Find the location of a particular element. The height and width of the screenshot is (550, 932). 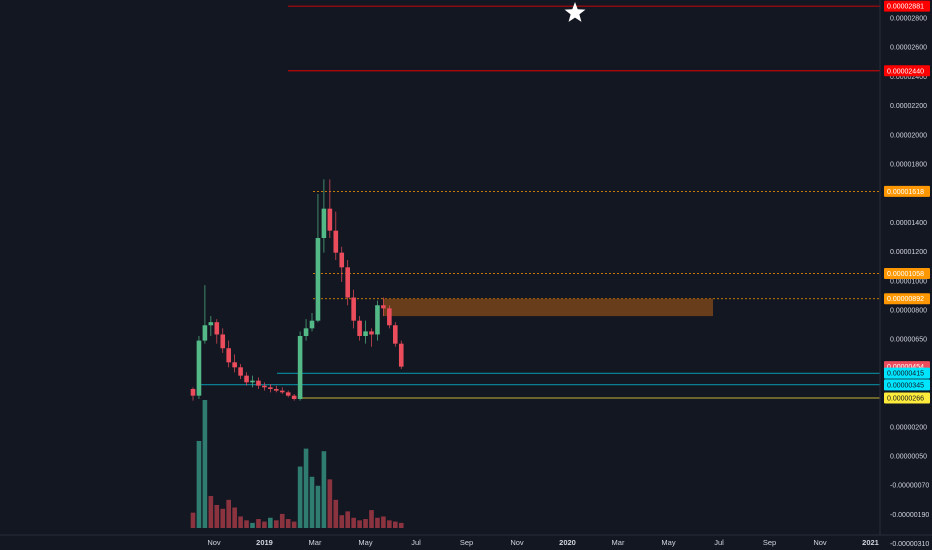

price-tick-label: -0.00000070 is located at coordinates (909, 486).